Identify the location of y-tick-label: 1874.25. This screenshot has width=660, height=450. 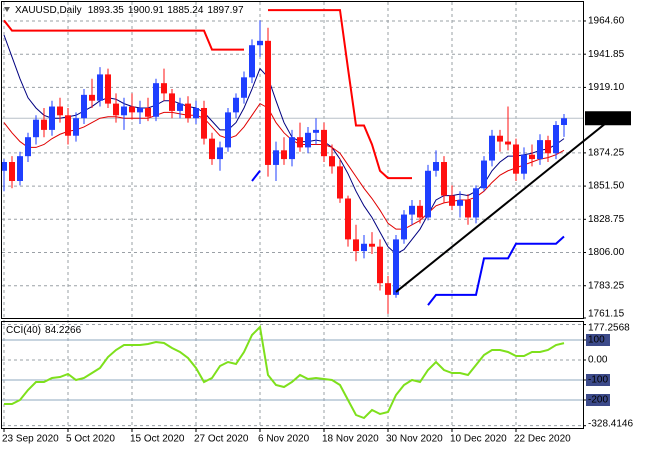
(606, 153).